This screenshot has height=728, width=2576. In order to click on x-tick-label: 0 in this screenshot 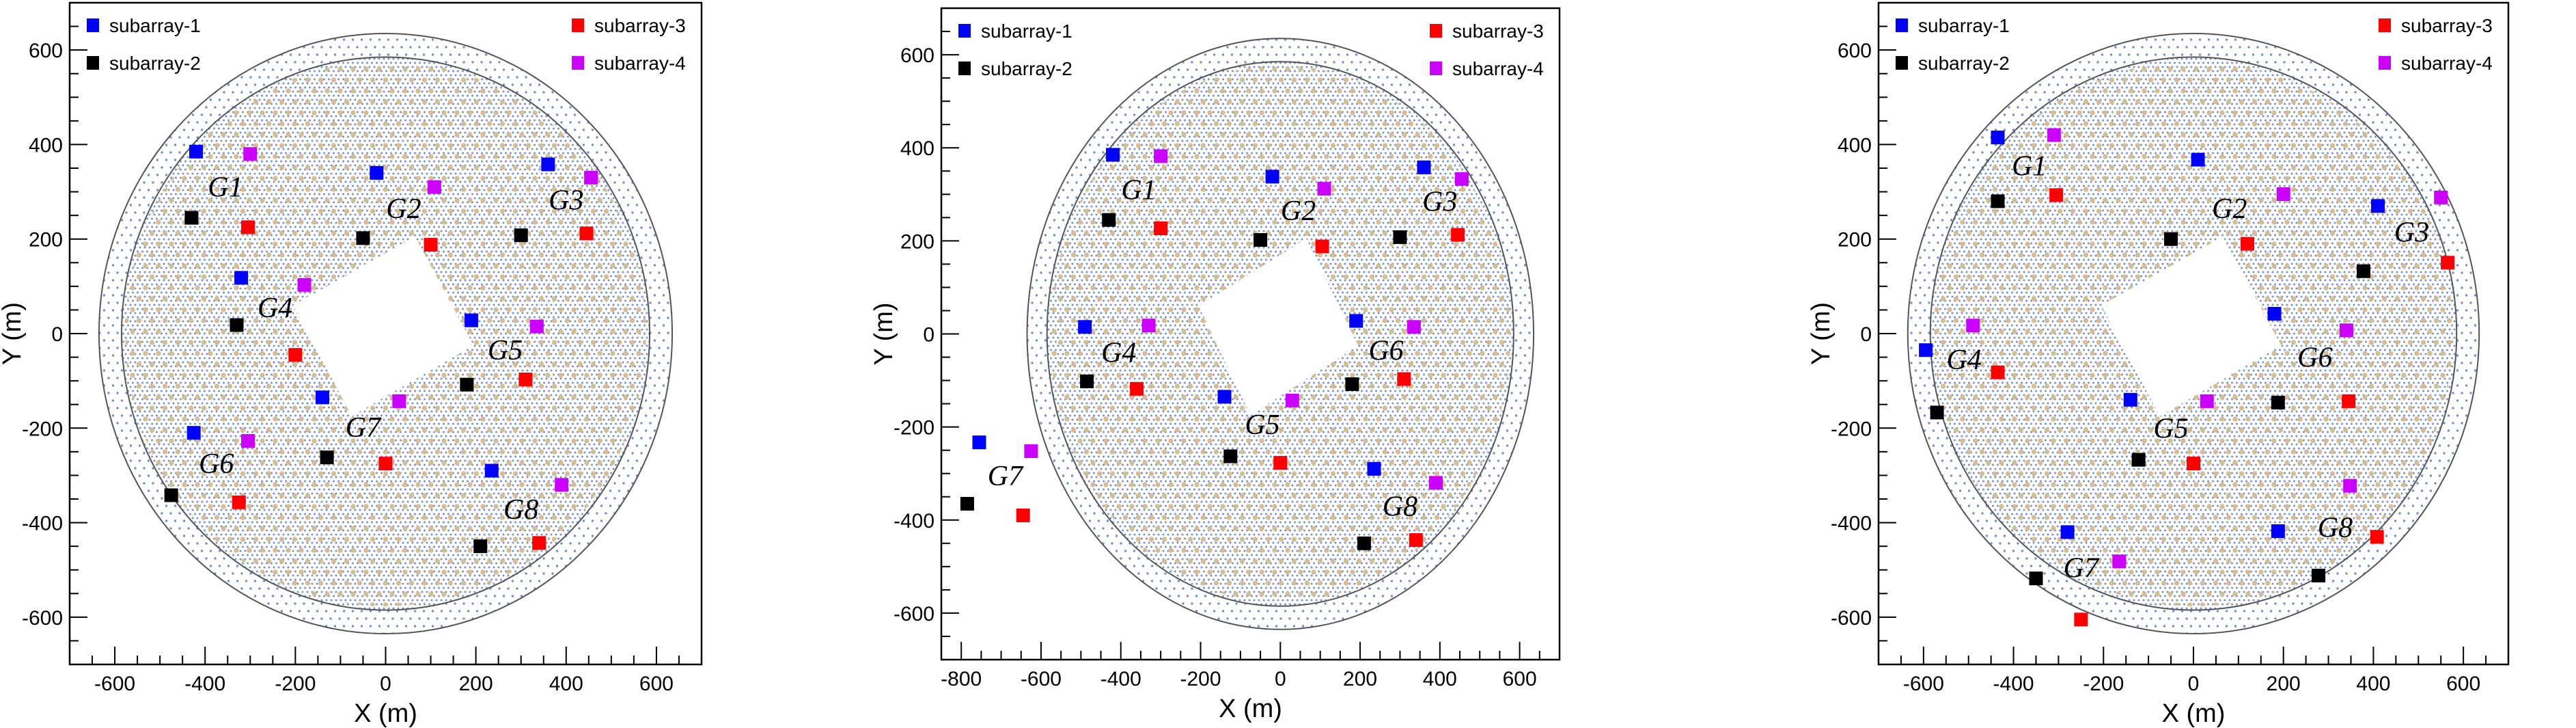, I will do `click(1281, 679)`.